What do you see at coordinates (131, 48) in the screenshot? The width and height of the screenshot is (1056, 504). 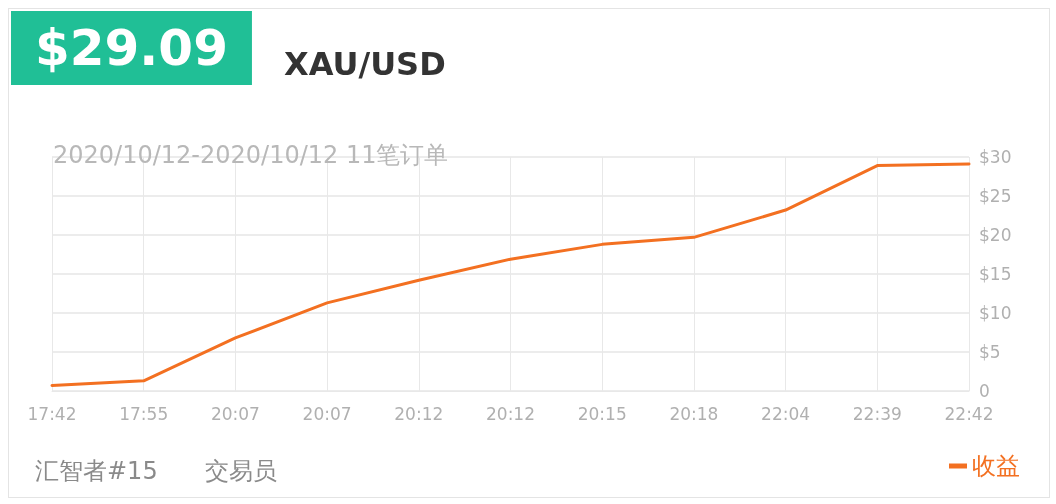 I see `chart-title: $29.09` at bounding box center [131, 48].